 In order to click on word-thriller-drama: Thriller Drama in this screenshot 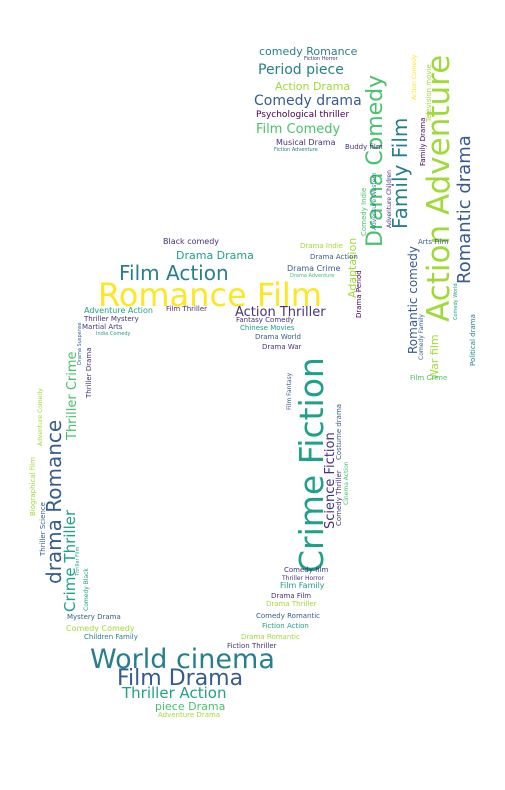, I will do `click(89, 372)`.